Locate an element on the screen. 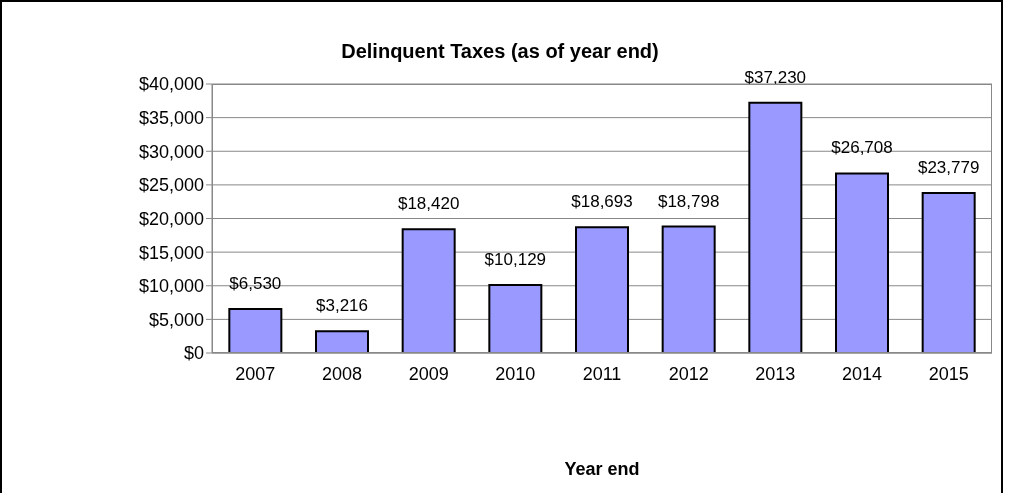 Image resolution: width=1009 pixels, height=493 pixels. y-tick-label: $40,000 is located at coordinates (171, 84).